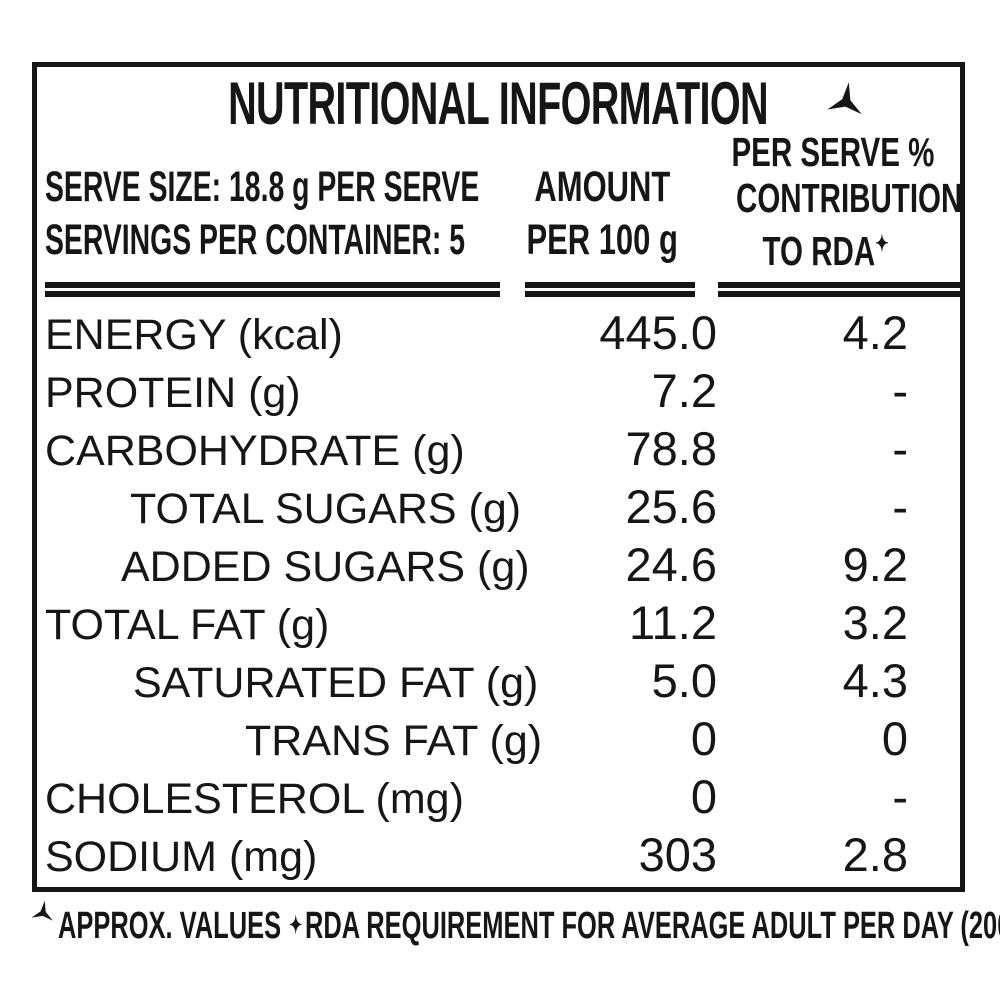 Image resolution: width=1000 pixels, height=1000 pixels. What do you see at coordinates (875, 680) in the screenshot?
I see `rda-value: 4.3` at bounding box center [875, 680].